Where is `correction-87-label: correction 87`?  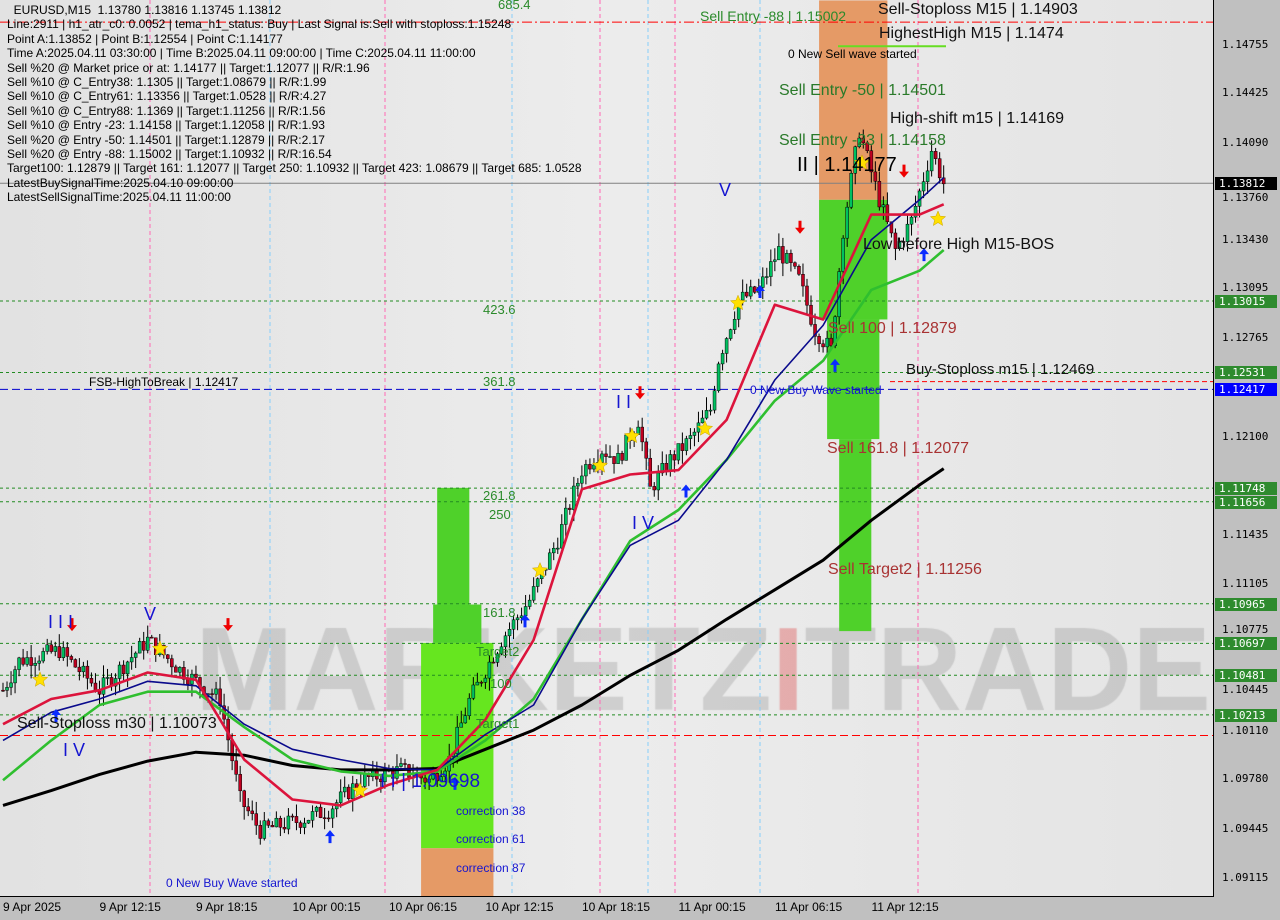
correction-87-label: correction 87 is located at coordinates (491, 868).